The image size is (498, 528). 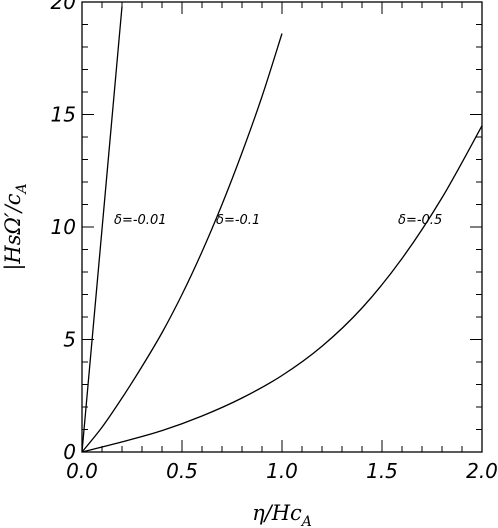 I want to click on x-tick-label: 1.0, so click(x=282, y=471).